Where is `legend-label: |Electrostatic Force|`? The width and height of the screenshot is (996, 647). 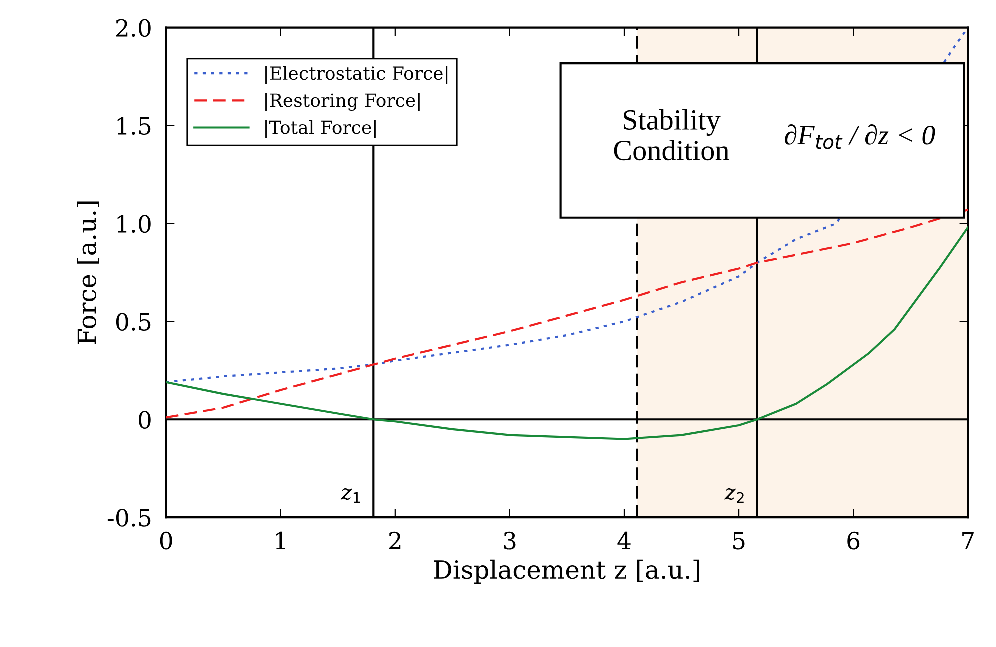
legend-label: |Electrostatic Force| is located at coordinates (357, 75).